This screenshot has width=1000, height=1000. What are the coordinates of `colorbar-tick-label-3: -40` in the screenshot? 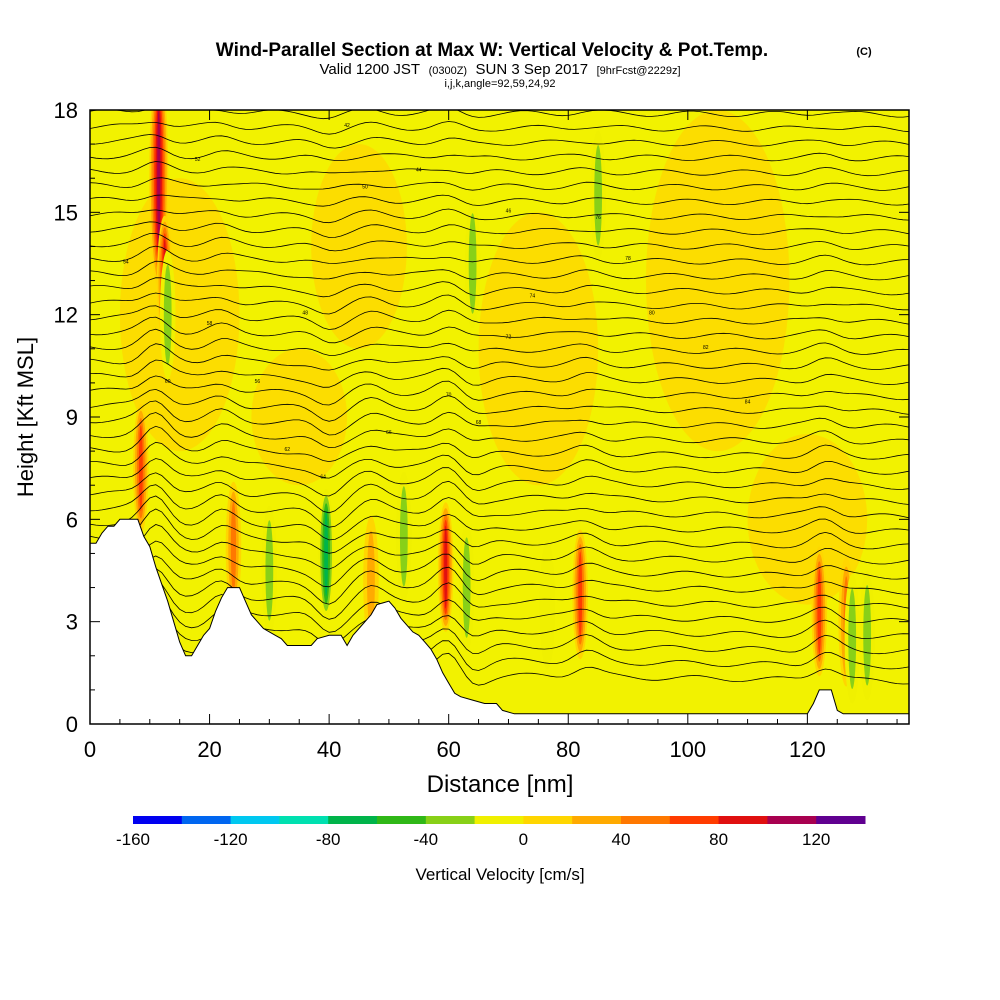 It's located at (426, 839).